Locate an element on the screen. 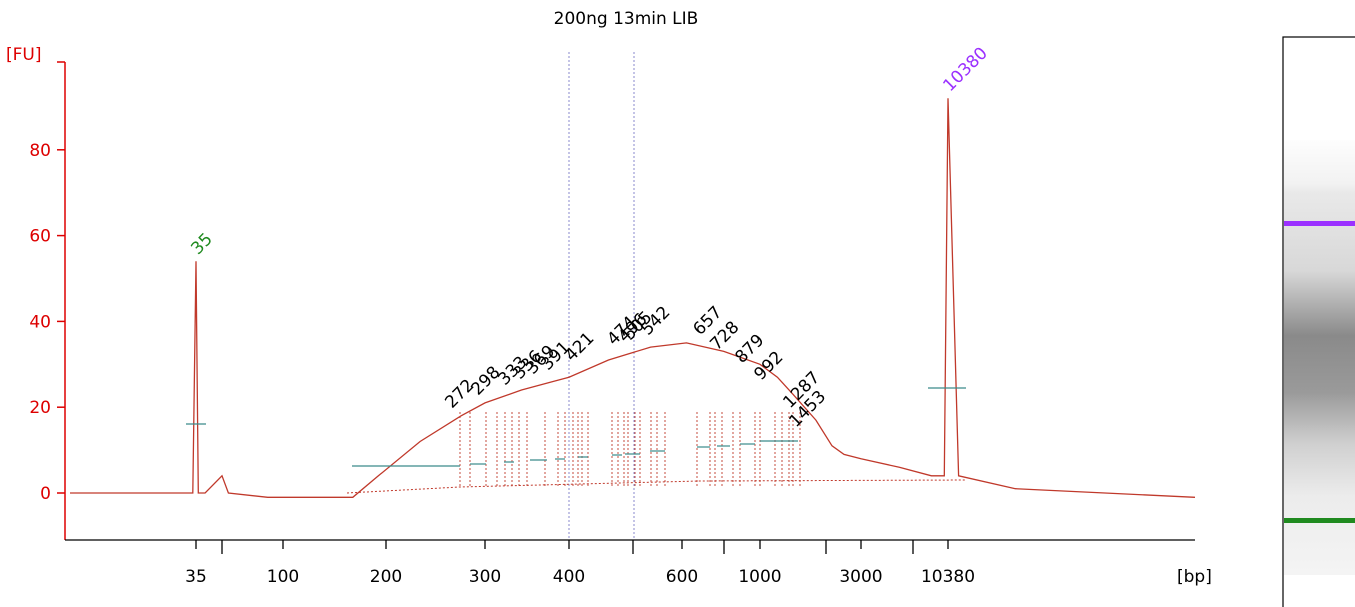  x-tick-label: 400 is located at coordinates (569, 577).